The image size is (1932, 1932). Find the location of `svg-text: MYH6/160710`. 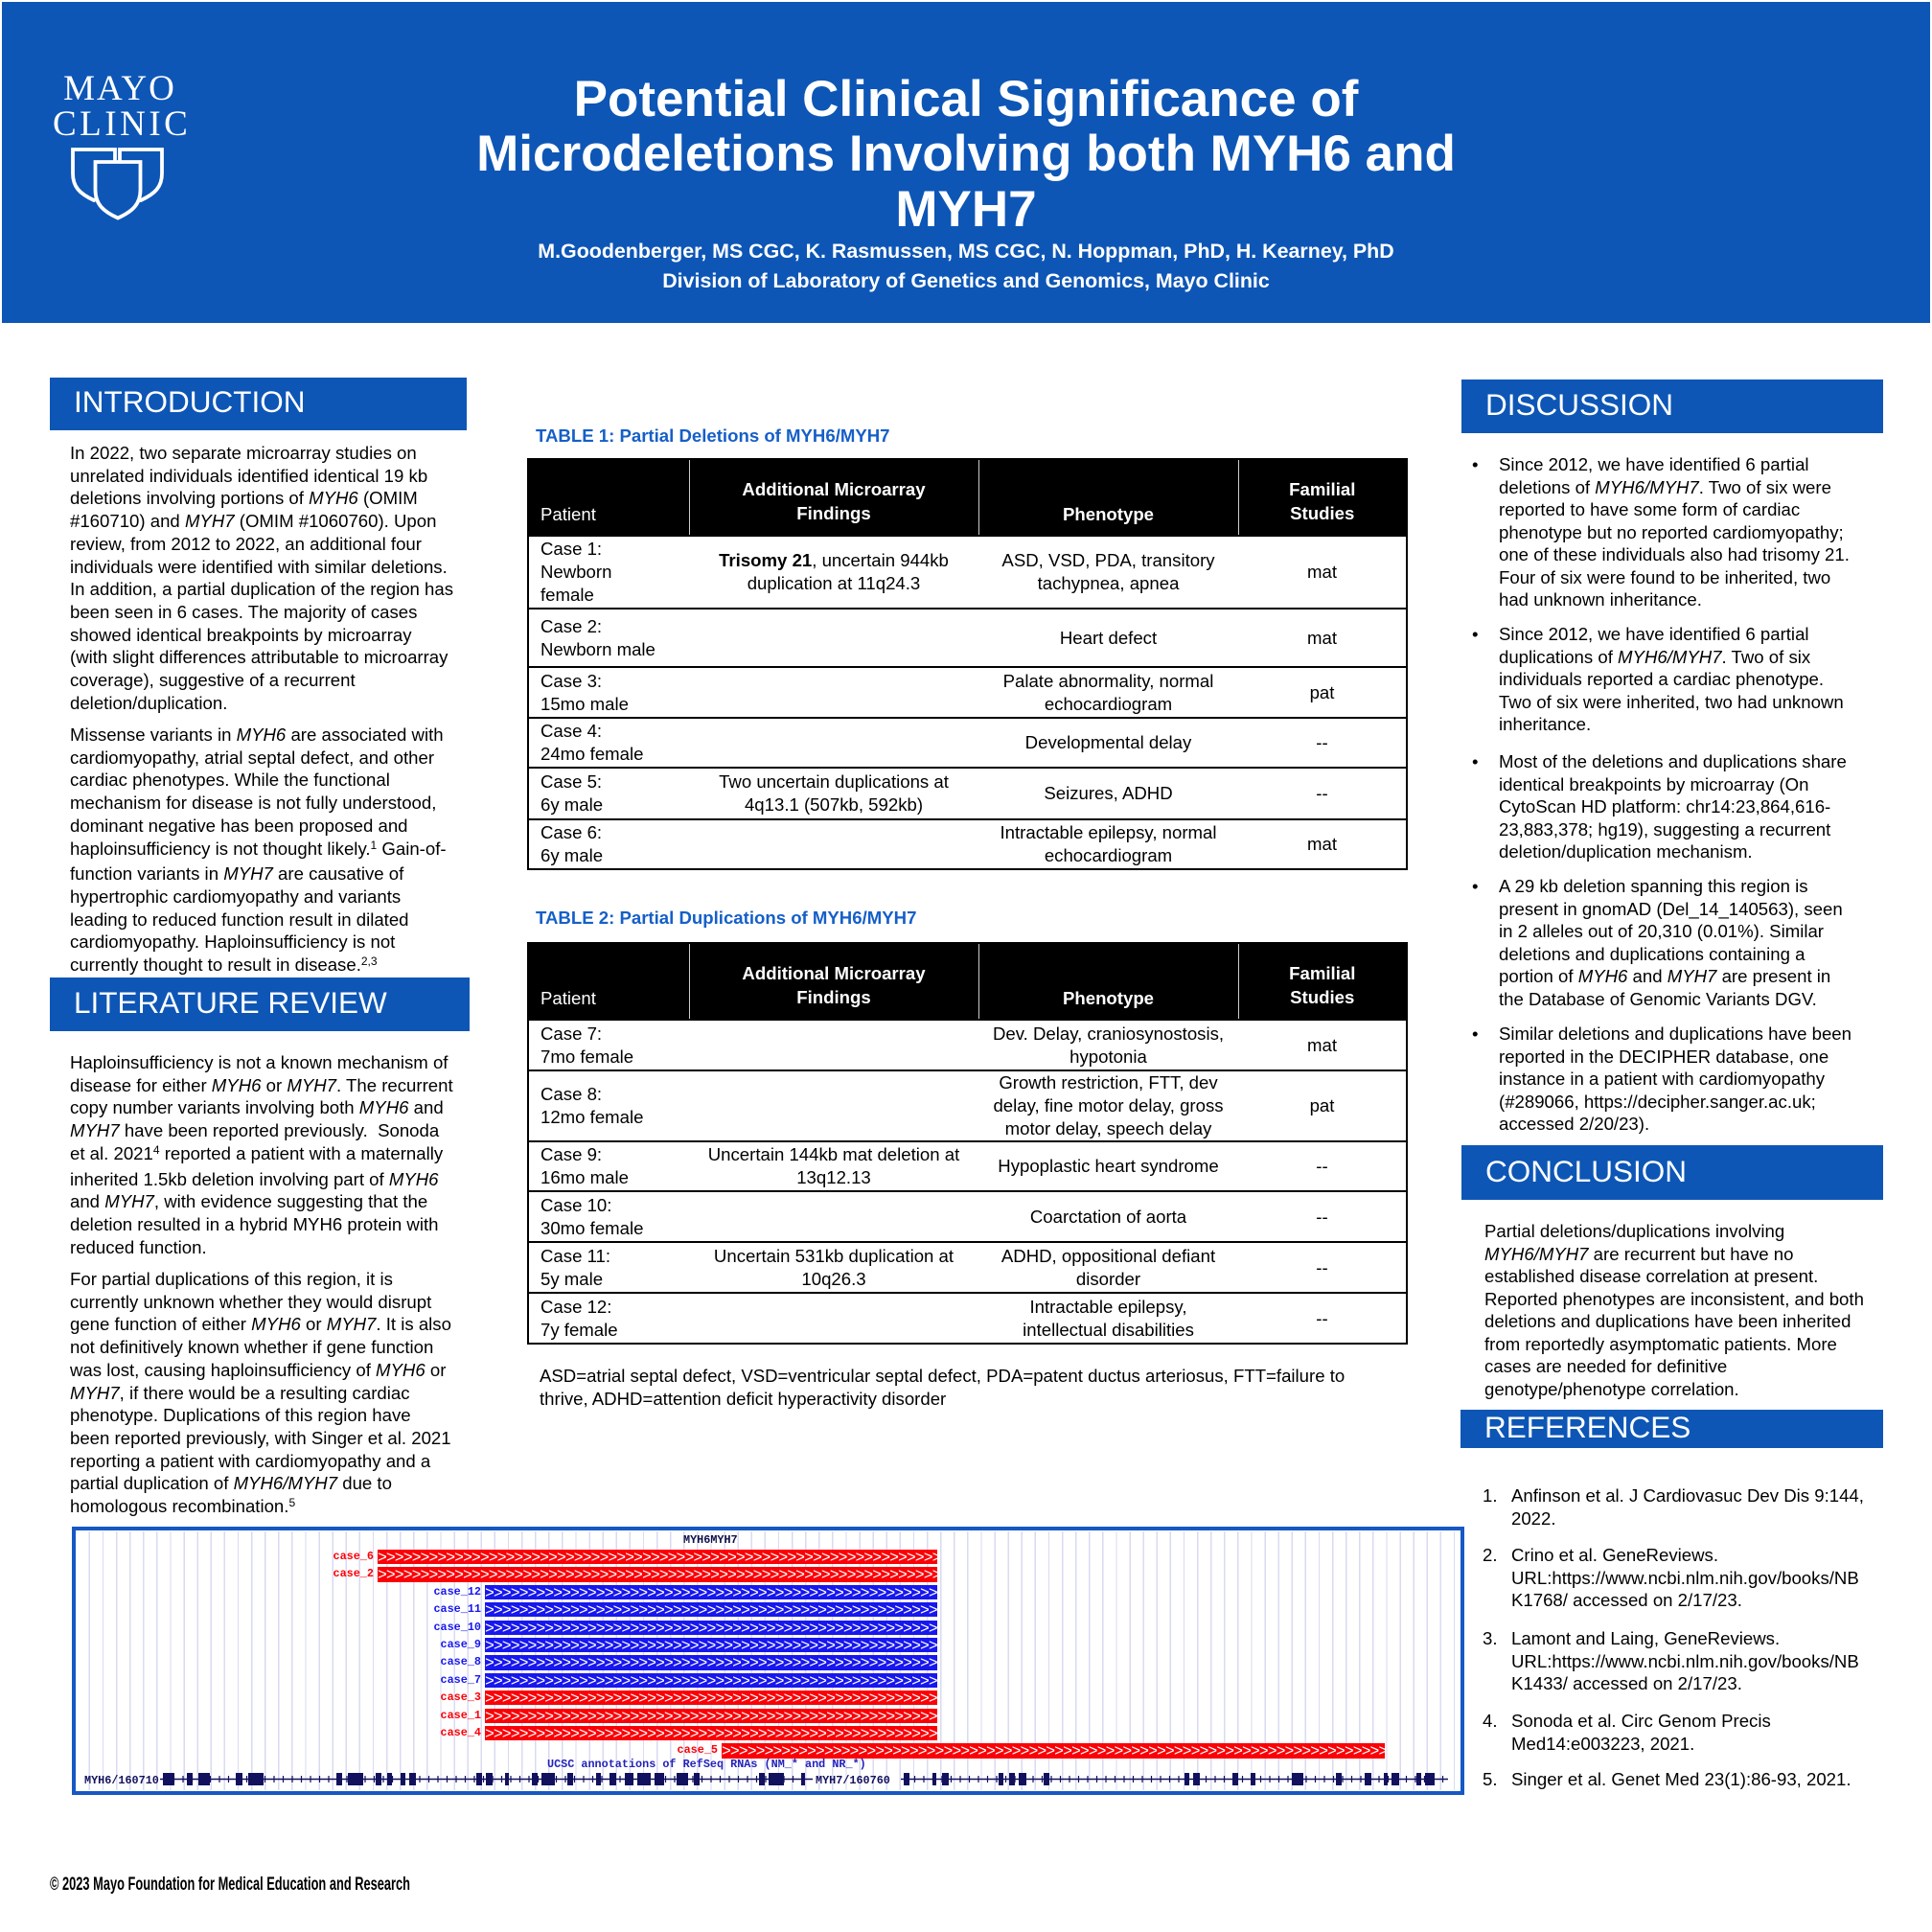

svg-text: MYH6/160710 is located at coordinates (121, 1780).